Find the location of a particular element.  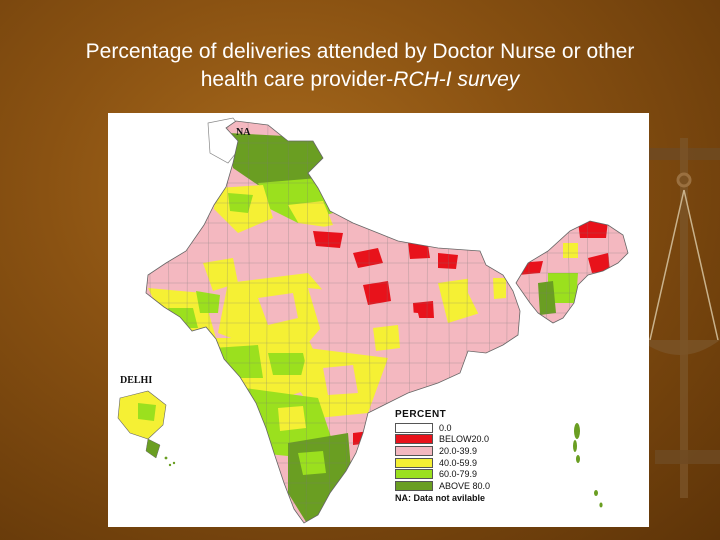

delhi-inset is located at coordinates (142, 424).